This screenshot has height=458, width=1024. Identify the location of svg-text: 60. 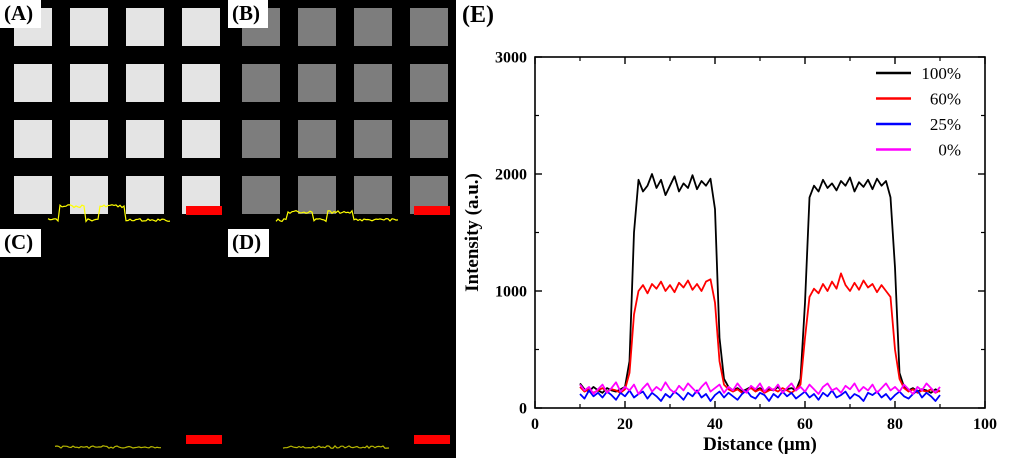
(805, 424).